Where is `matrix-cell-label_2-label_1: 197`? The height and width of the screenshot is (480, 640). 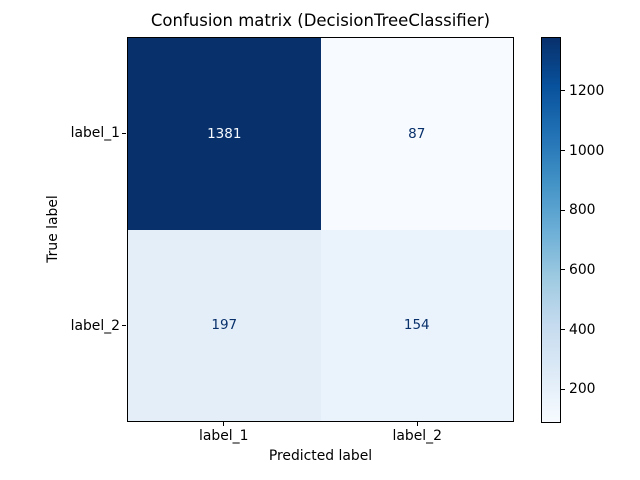
matrix-cell-label_2-label_1: 197 is located at coordinates (224, 325).